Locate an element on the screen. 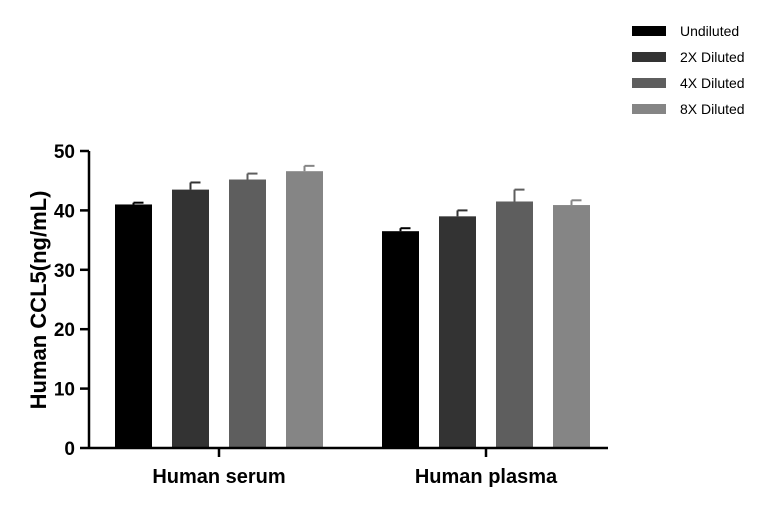  x-category-label: Human plasma is located at coordinates (486, 477).